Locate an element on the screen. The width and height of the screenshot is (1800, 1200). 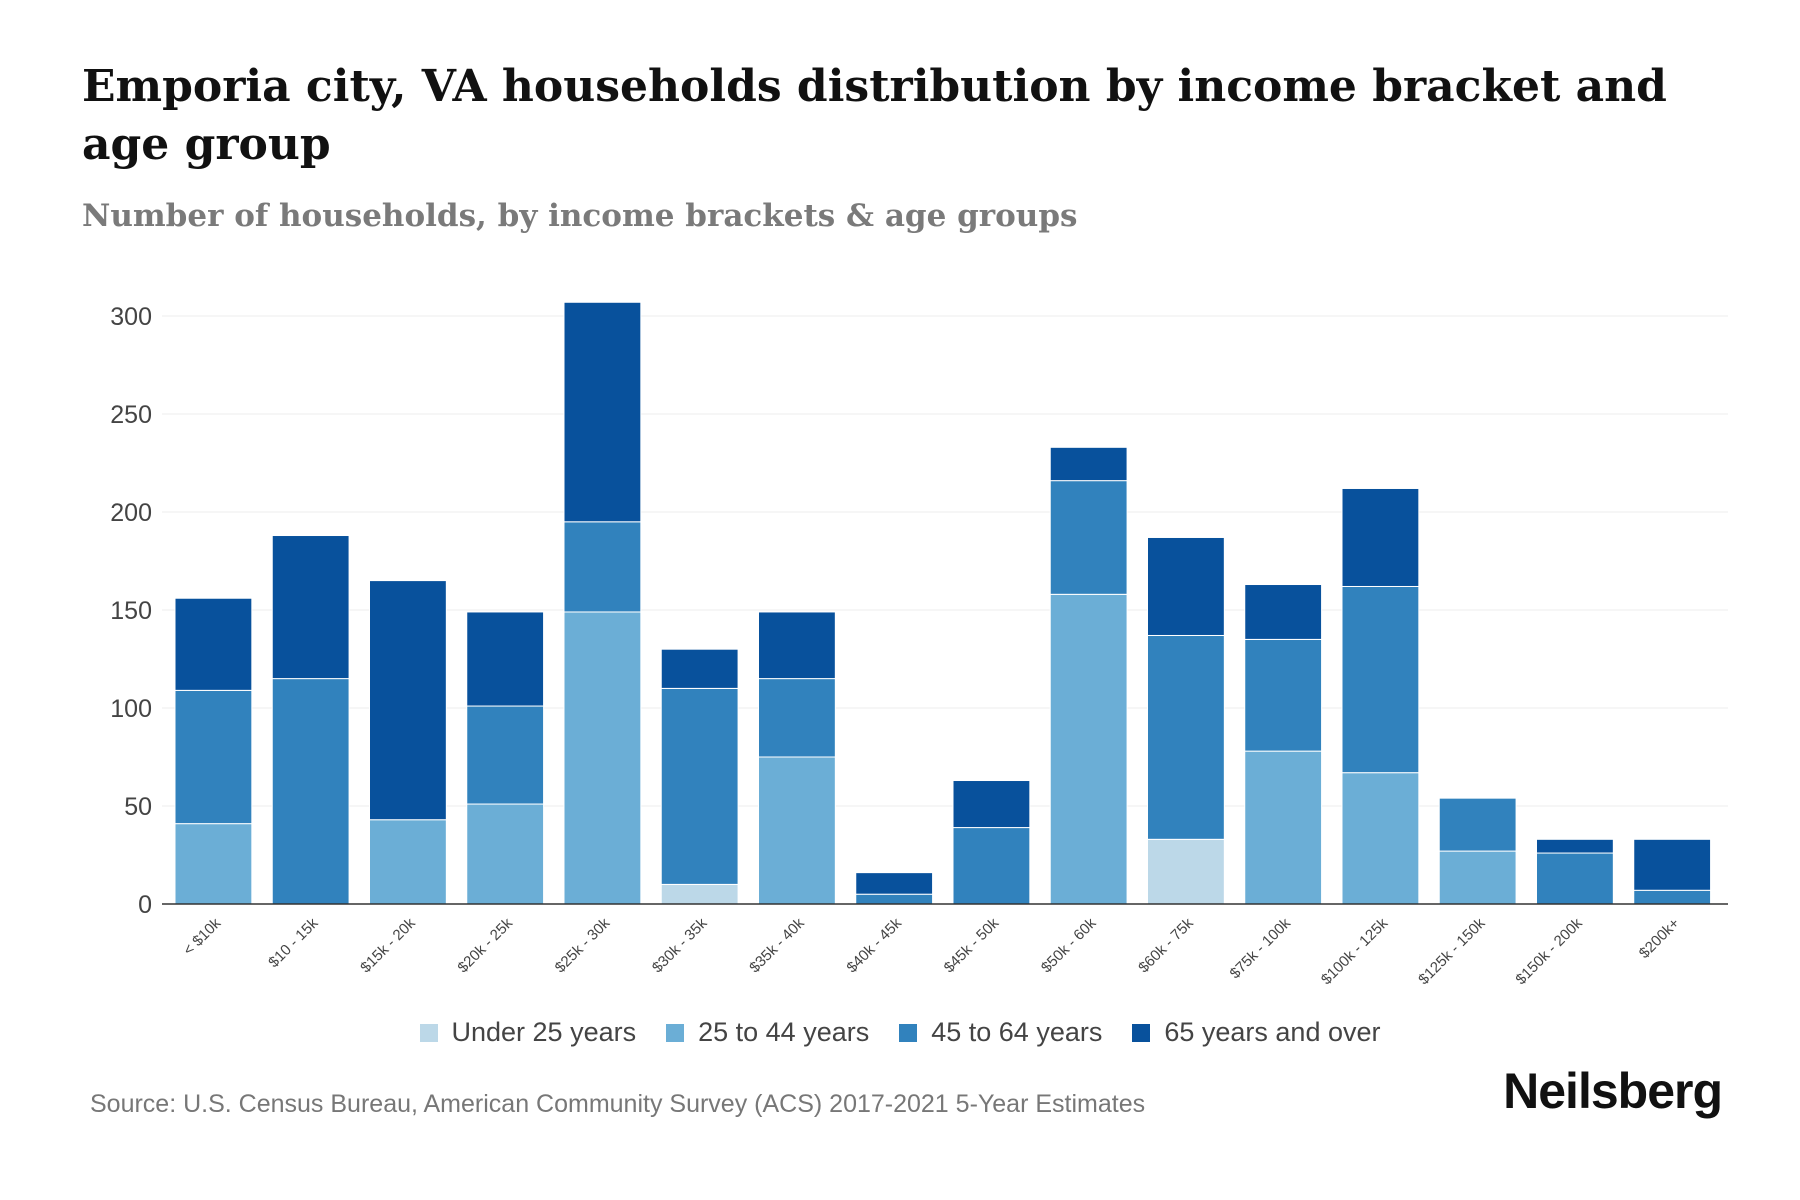
x-tick-label: $35k - 40k is located at coordinates (777, 945).